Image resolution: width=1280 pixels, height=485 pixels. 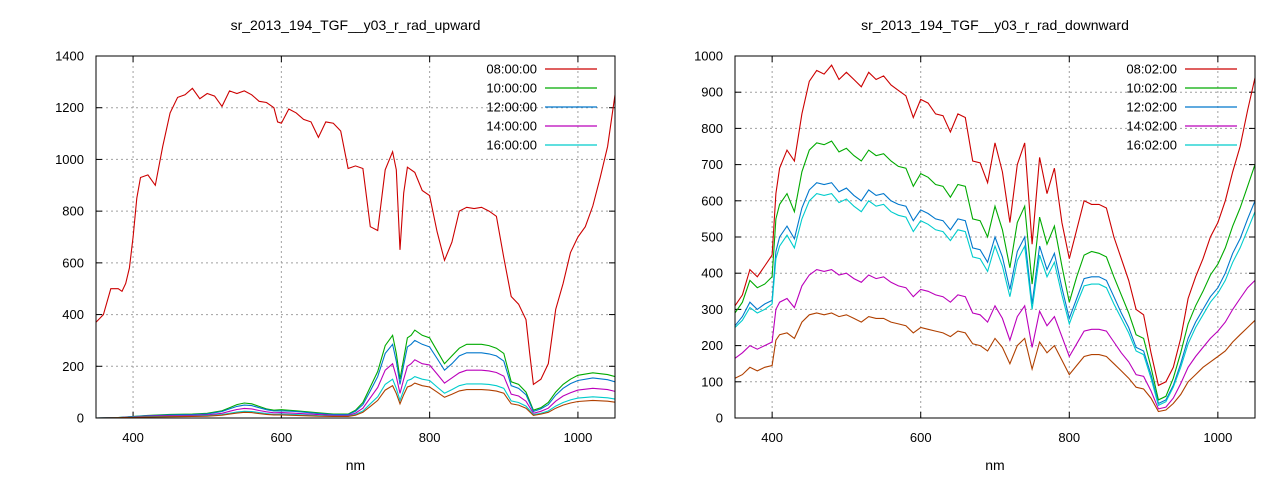 What do you see at coordinates (995, 25) in the screenshot?
I see `chart-title: sr_2013_194_TGF__y03_r_rad_downward` at bounding box center [995, 25].